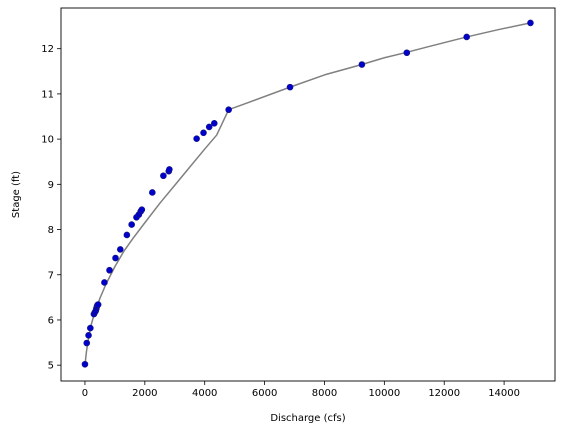 This screenshot has width=563, height=432. I want to click on y-tick-label: 8, so click(51, 230).